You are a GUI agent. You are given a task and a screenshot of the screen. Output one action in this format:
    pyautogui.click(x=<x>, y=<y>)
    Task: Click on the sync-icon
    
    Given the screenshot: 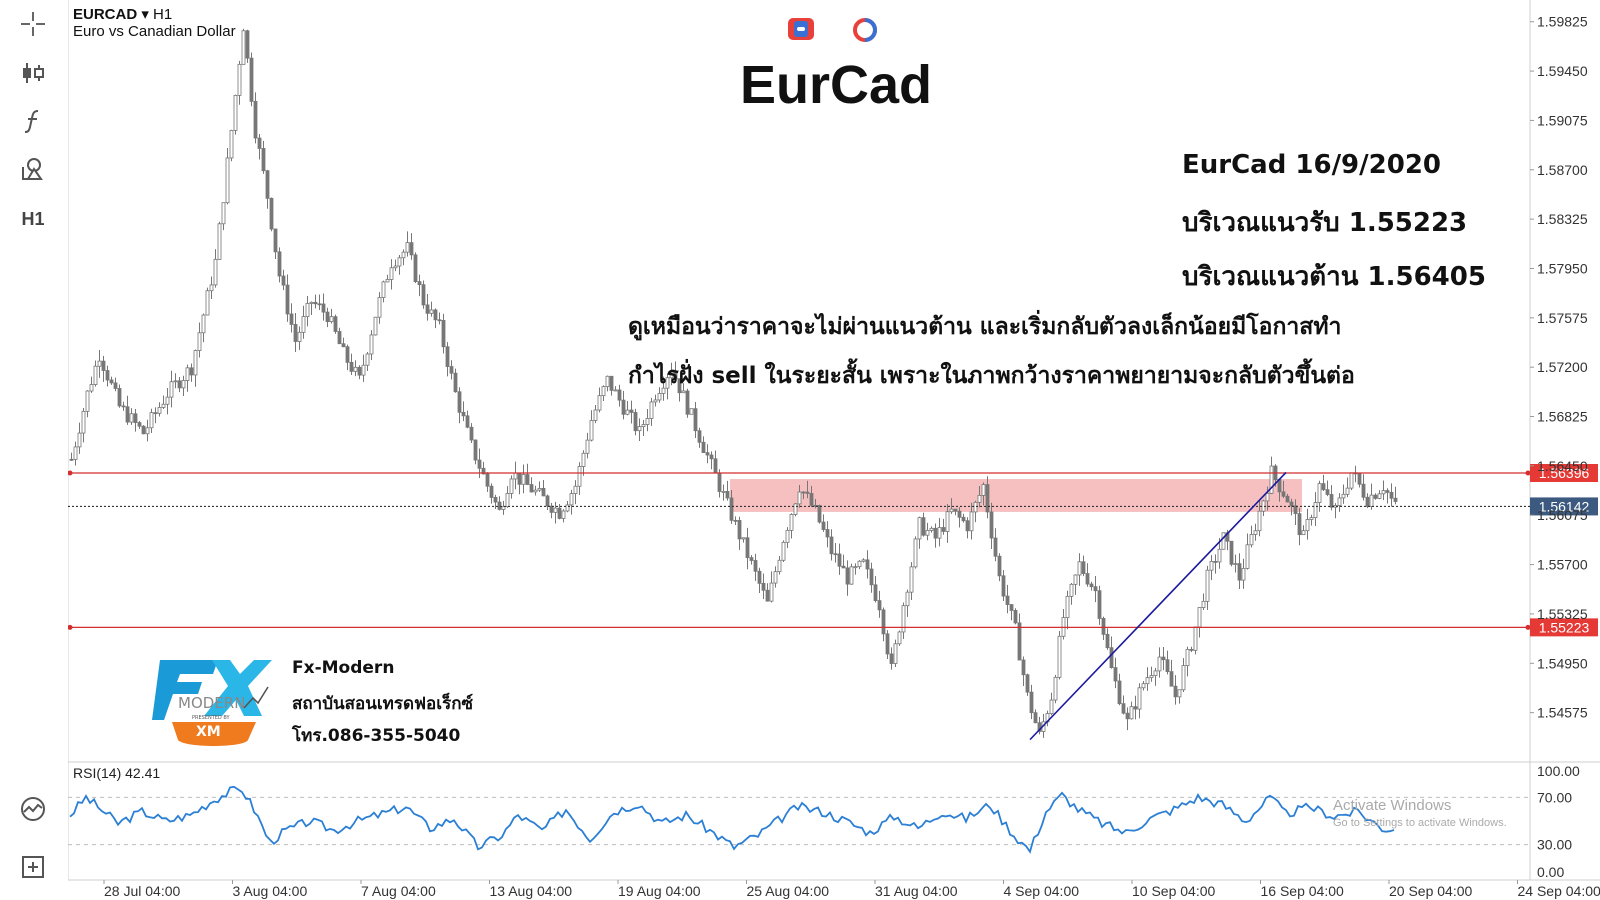 What is the action you would take?
    pyautogui.click(x=865, y=30)
    